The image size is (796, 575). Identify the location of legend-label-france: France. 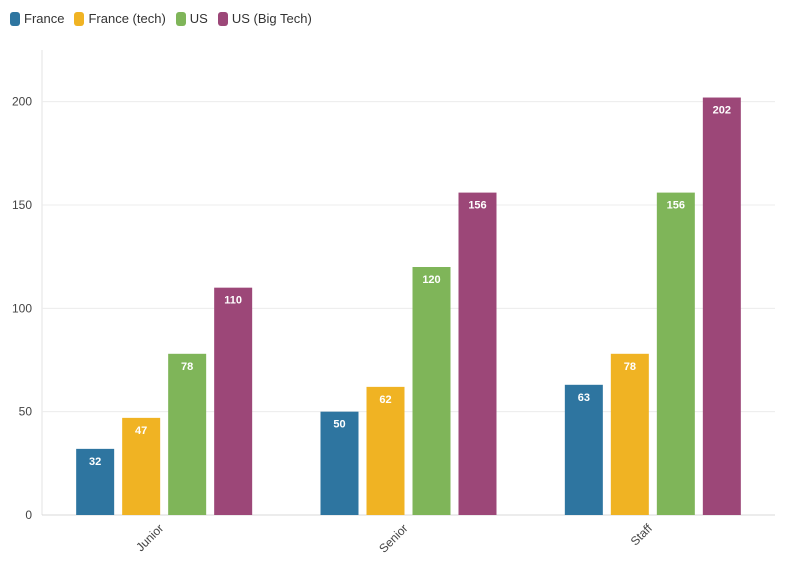
(44, 18).